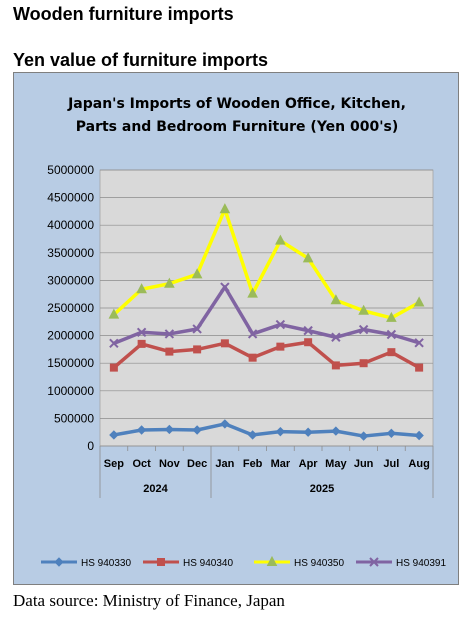  What do you see at coordinates (141, 464) in the screenshot?
I see `x-tick-label: Oct` at bounding box center [141, 464].